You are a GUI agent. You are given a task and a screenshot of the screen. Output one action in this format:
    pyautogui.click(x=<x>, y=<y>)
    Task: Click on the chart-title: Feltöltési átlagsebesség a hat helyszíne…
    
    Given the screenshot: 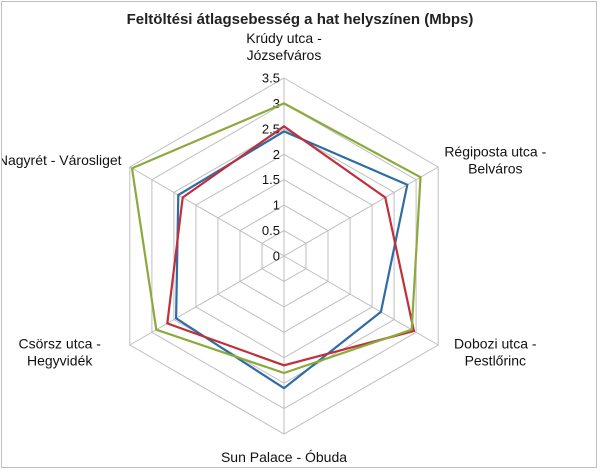 What is the action you would take?
    pyautogui.click(x=300, y=19)
    